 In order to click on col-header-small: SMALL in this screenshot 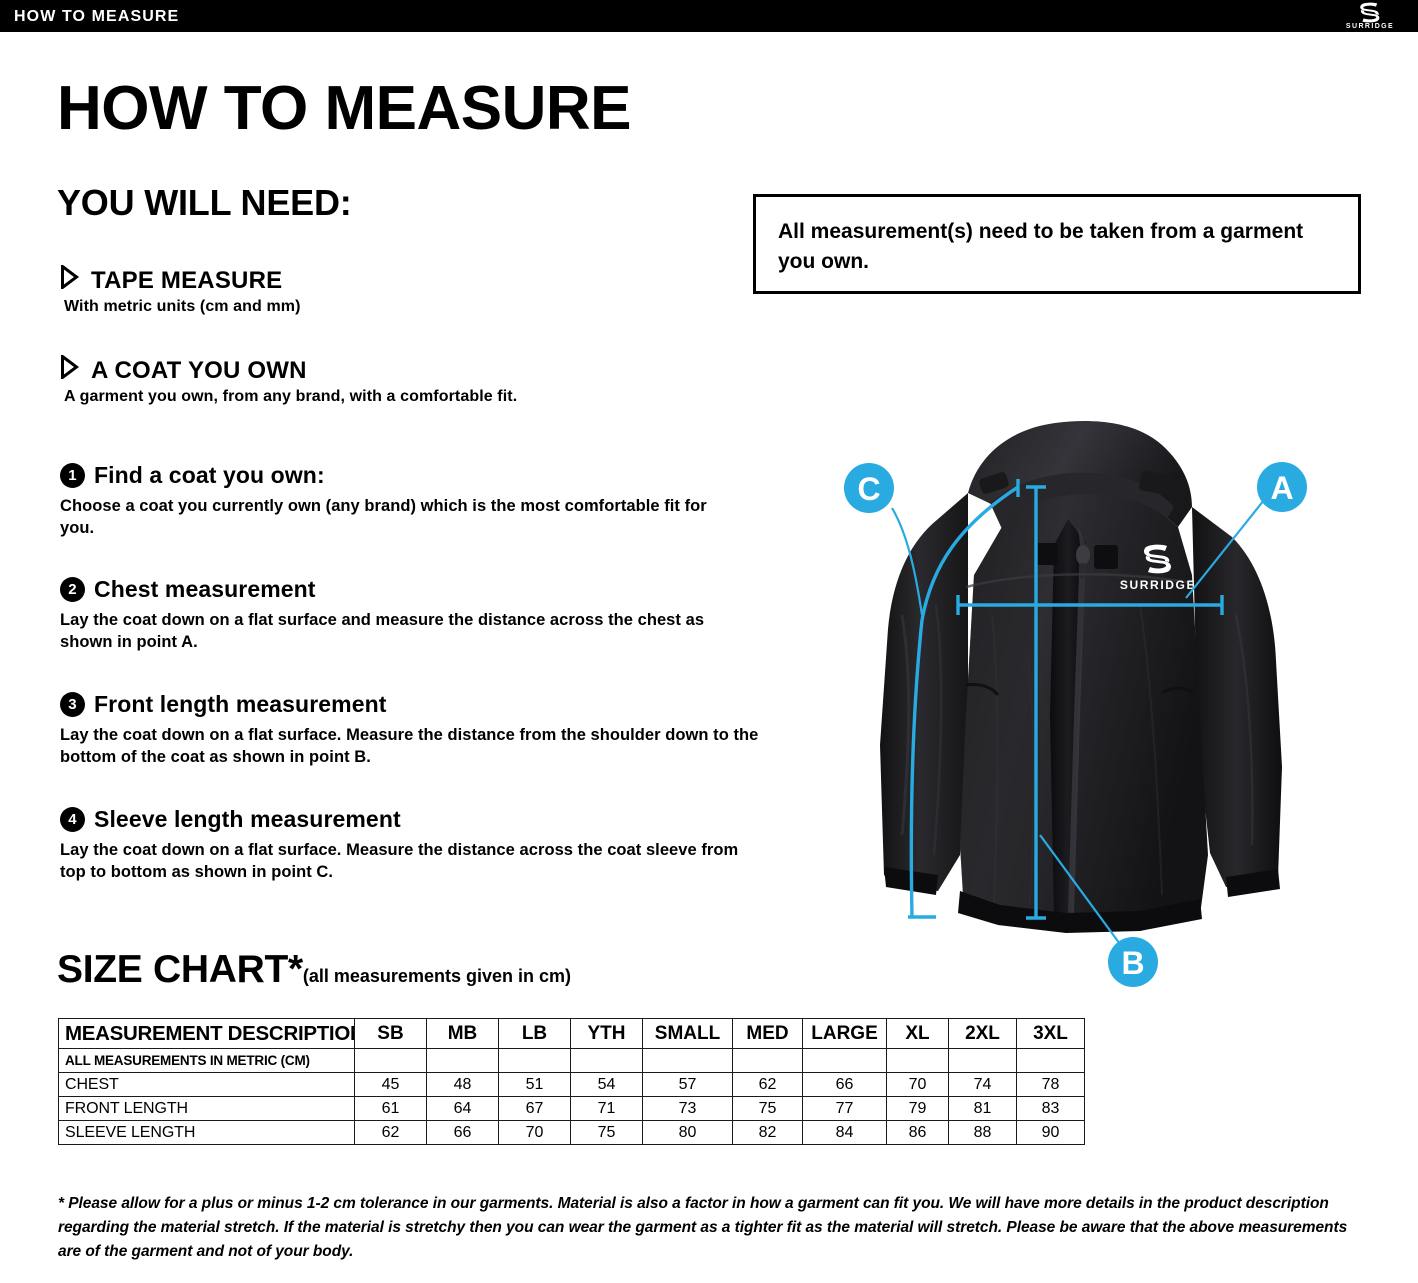, I will do `click(687, 1033)`.